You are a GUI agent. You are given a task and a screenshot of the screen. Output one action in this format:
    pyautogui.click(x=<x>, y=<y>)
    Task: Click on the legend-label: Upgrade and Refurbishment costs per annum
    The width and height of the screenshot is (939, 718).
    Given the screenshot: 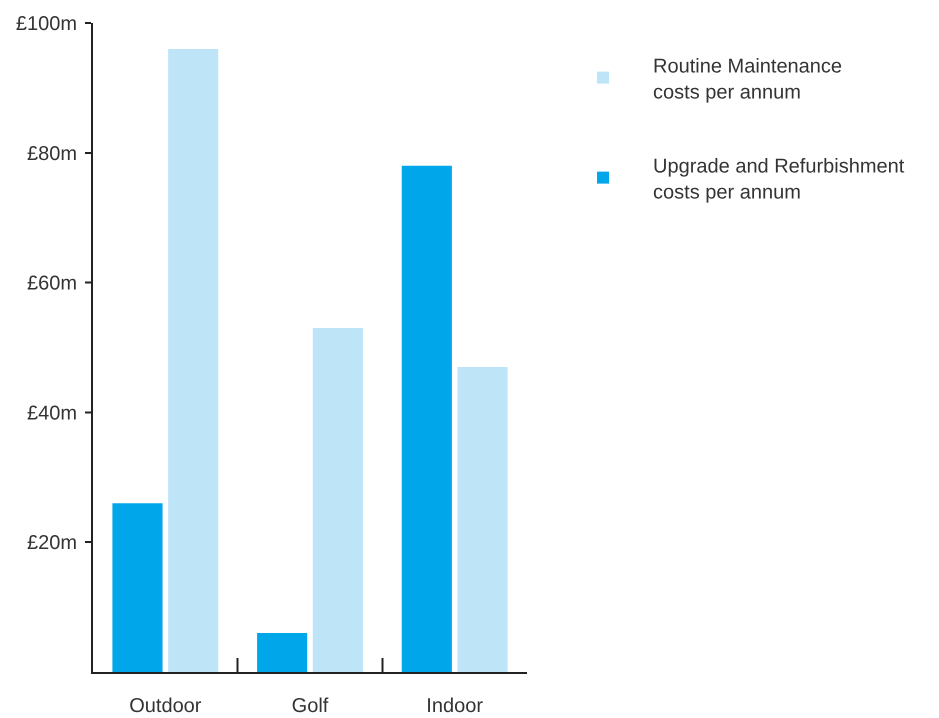 What is the action you would take?
    pyautogui.click(x=779, y=179)
    